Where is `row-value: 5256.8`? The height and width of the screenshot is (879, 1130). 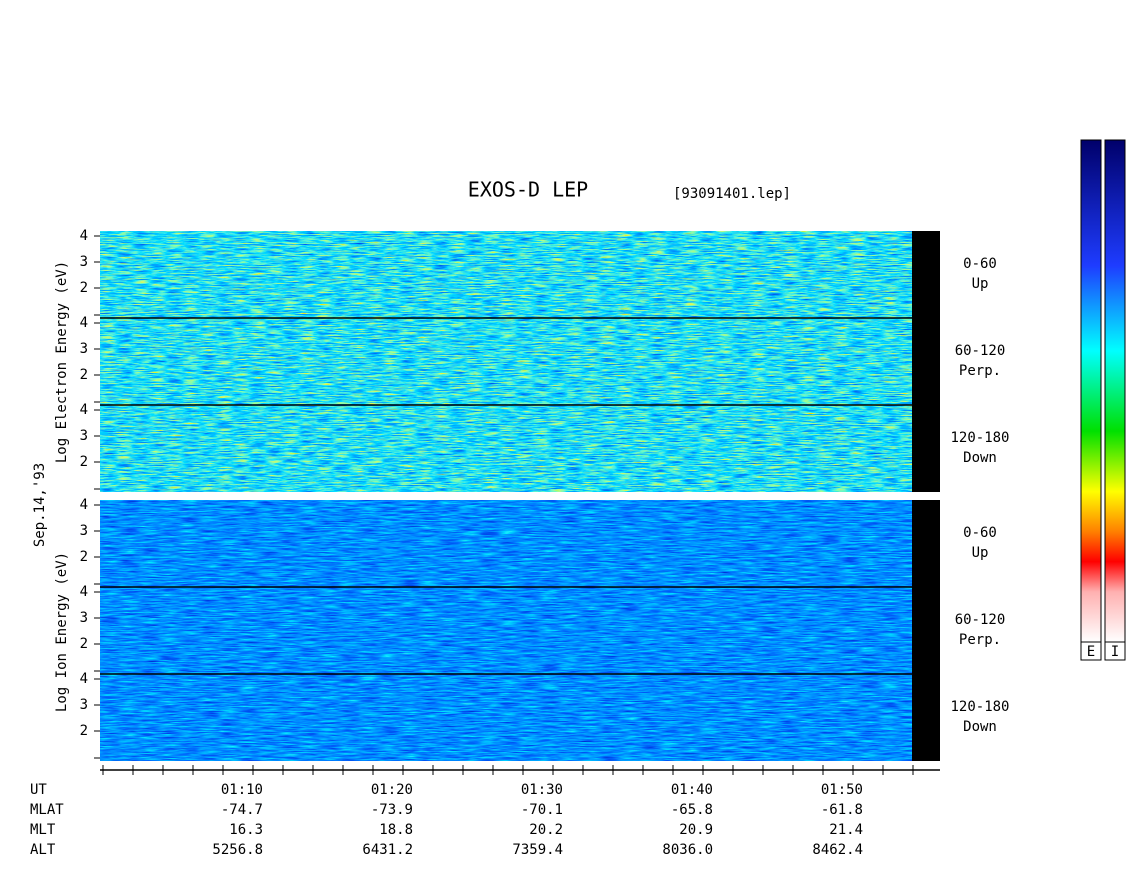
row-value: 5256.8 is located at coordinates (237, 850).